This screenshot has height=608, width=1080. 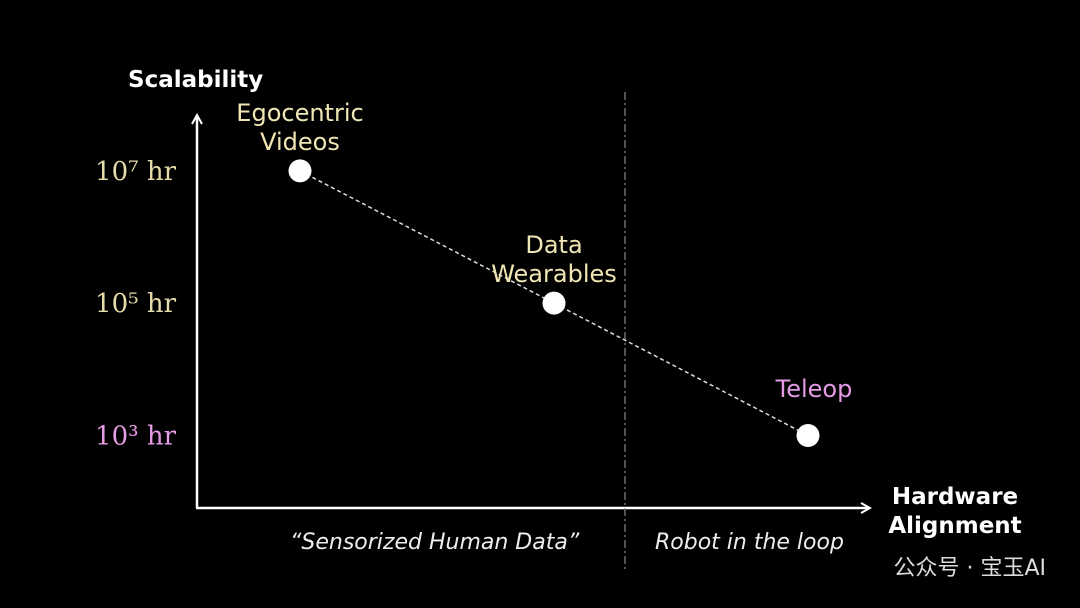 I want to click on watermark: 公众号 · 宝玉AI, so click(x=969, y=568).